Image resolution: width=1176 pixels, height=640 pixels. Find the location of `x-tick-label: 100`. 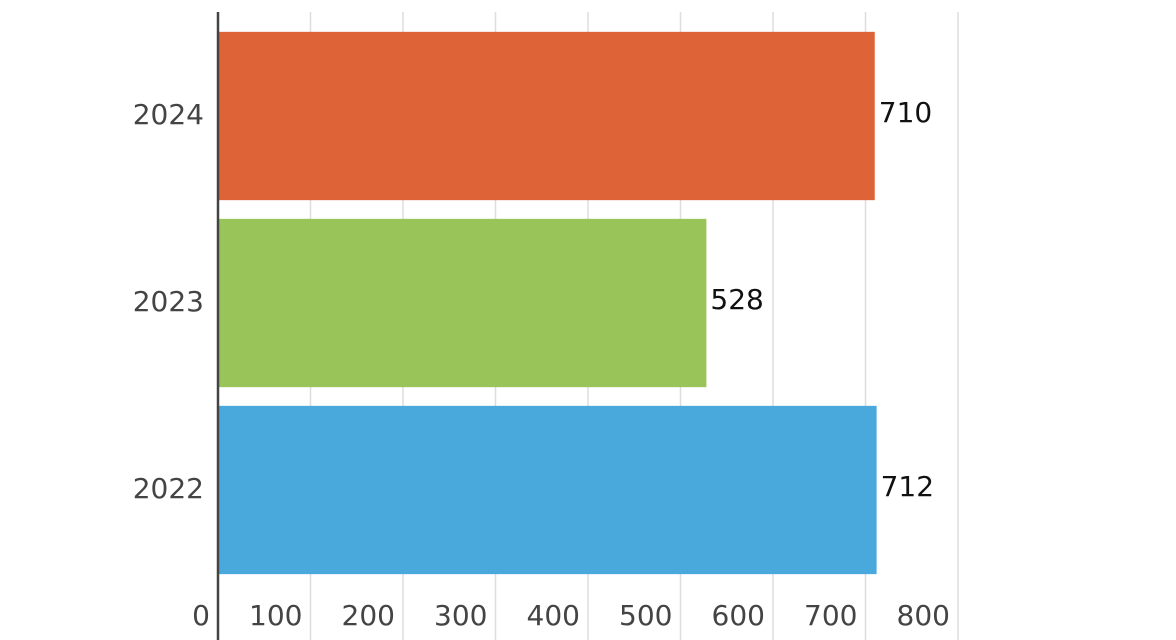

x-tick-label: 100 is located at coordinates (275, 615).